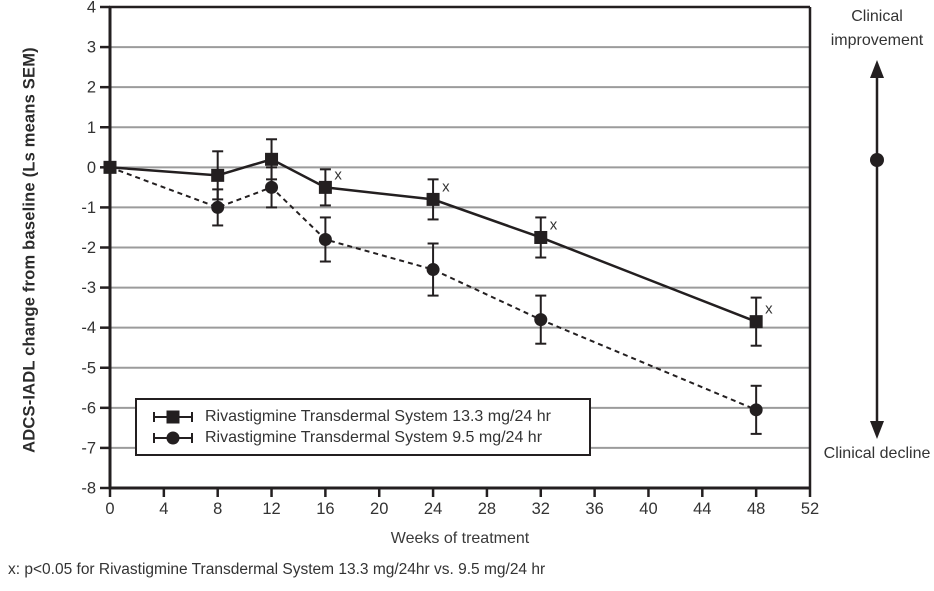 The image size is (934, 591). I want to click on x-tick-label: 24, so click(433, 509).